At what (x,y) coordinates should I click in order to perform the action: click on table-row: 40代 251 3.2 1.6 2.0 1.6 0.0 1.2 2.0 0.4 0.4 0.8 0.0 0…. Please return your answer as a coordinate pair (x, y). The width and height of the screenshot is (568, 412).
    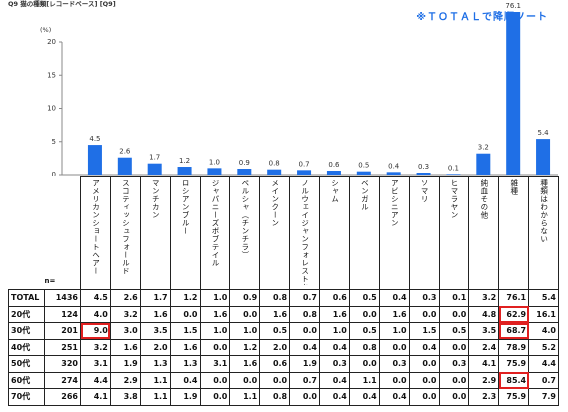
    Looking at the image, I should click on (283, 347).